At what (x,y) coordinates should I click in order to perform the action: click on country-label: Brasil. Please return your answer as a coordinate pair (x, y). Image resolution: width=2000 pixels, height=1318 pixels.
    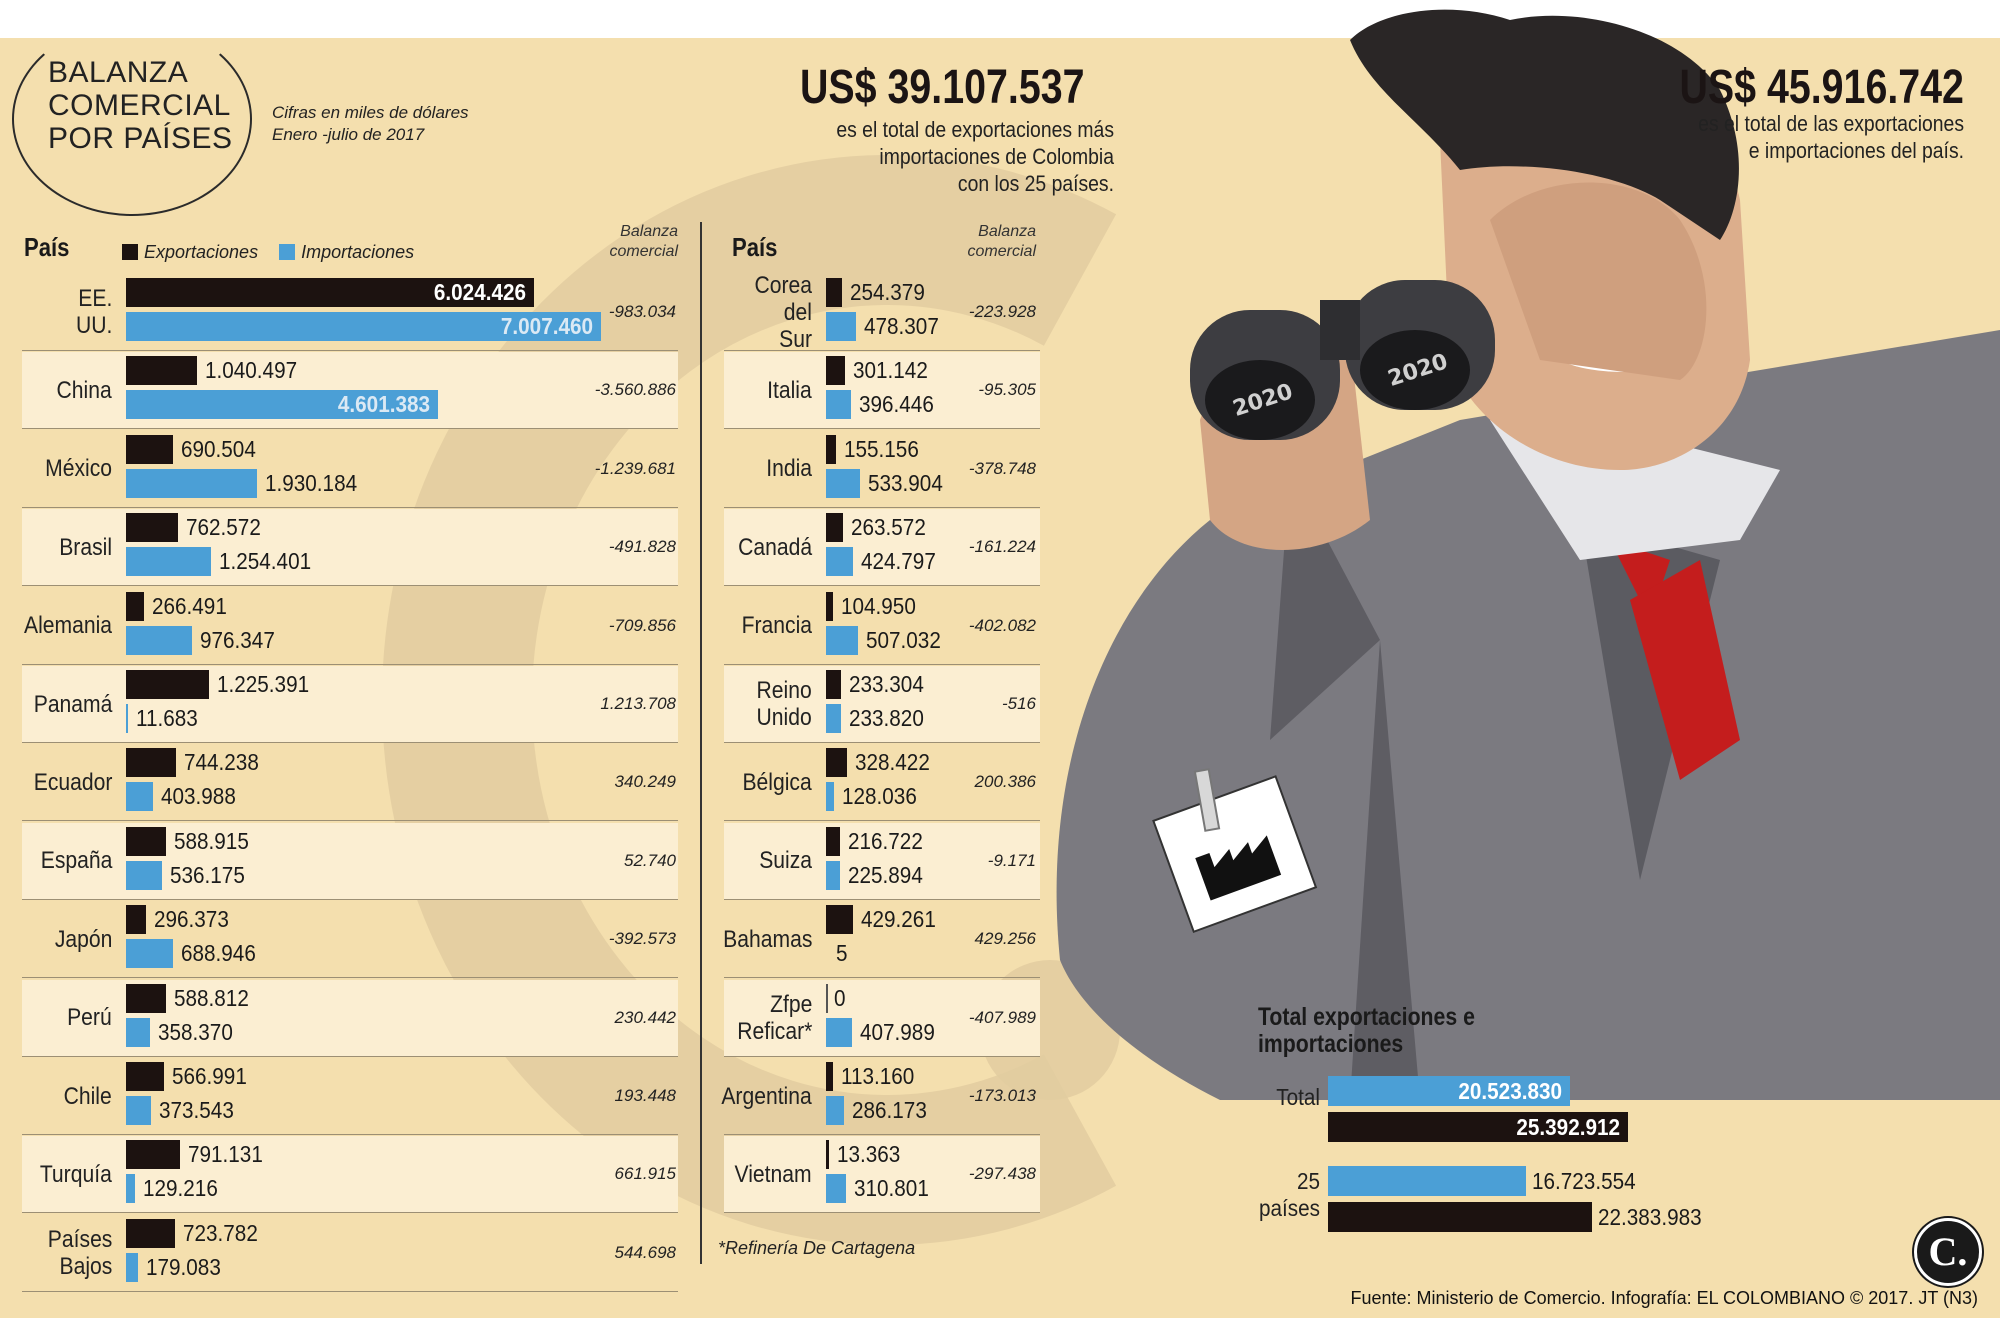
    Looking at the image, I should click on (67, 547).